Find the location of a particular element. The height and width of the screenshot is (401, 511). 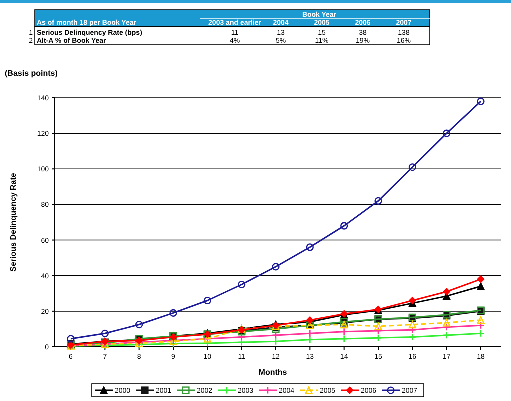

y-axis-title: Serious Delinquency Rate is located at coordinates (13, 222).